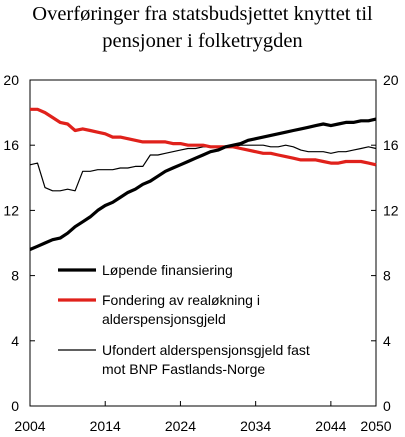  I want to click on y-tick-label-left: 16, so click(11, 145).